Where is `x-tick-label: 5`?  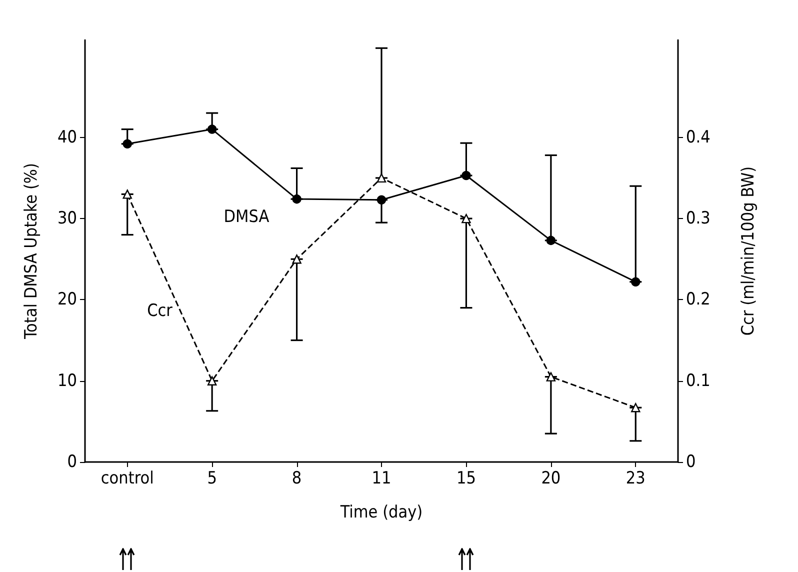 x-tick-label: 5 is located at coordinates (212, 478).